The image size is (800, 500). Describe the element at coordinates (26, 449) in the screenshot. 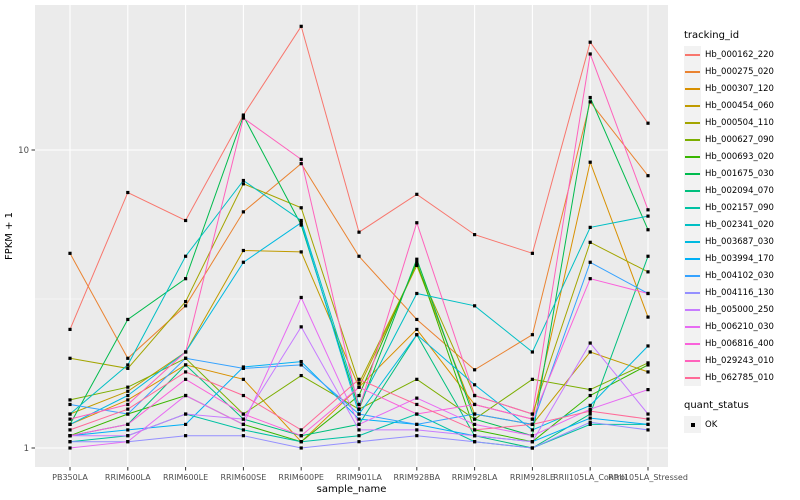

I see `y-tick-label: 1` at that location.